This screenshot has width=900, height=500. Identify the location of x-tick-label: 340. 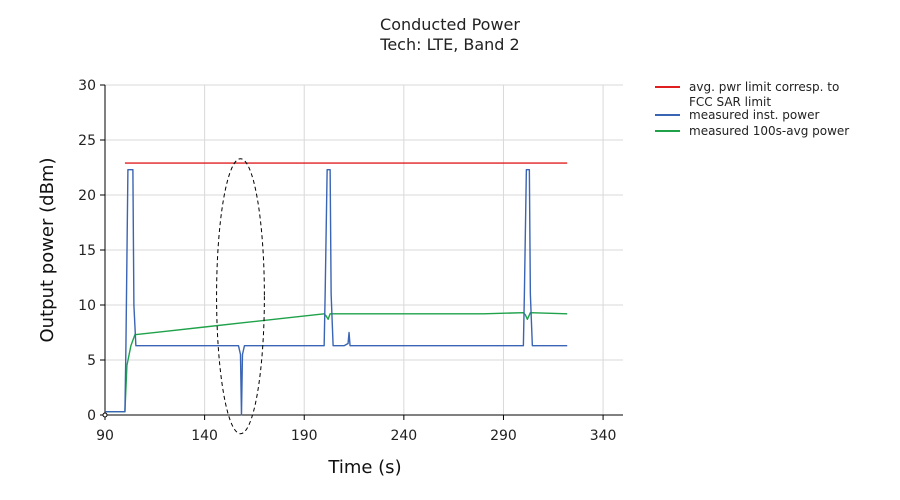
(603, 436).